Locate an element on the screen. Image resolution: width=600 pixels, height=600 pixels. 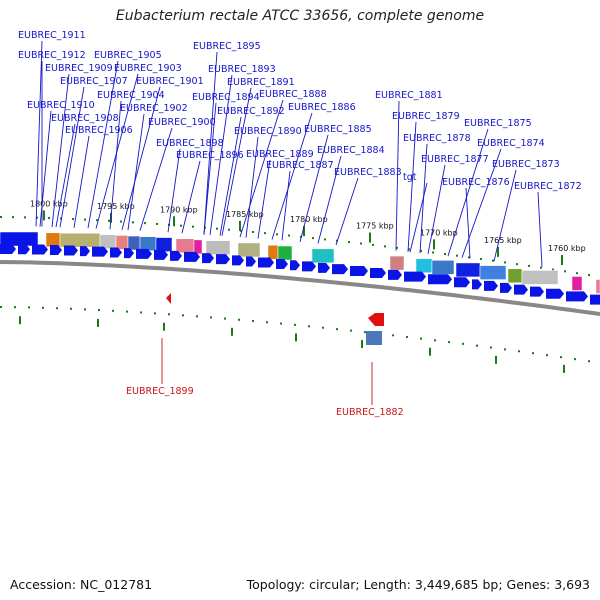
gene-label: EUBREC_1912 is located at coordinates (52, 55).